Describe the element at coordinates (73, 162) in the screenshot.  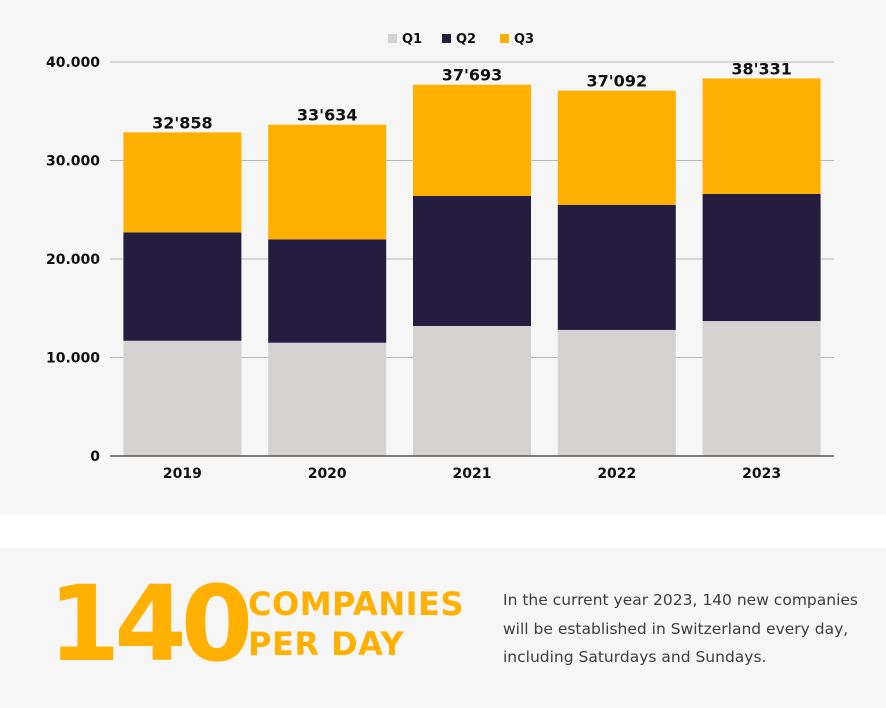
I see `y-tick-label: 30.000` at that location.